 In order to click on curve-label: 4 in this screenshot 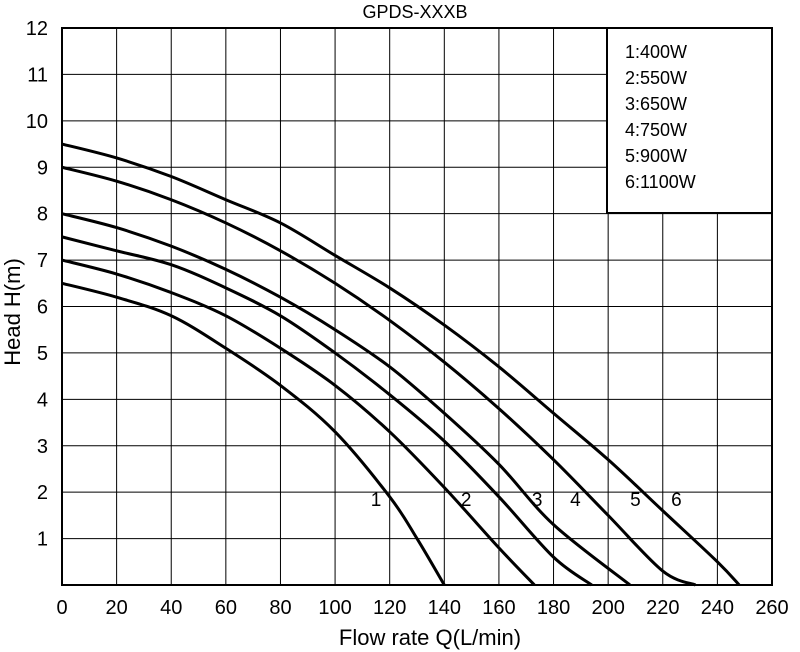, I will do `click(575, 500)`.